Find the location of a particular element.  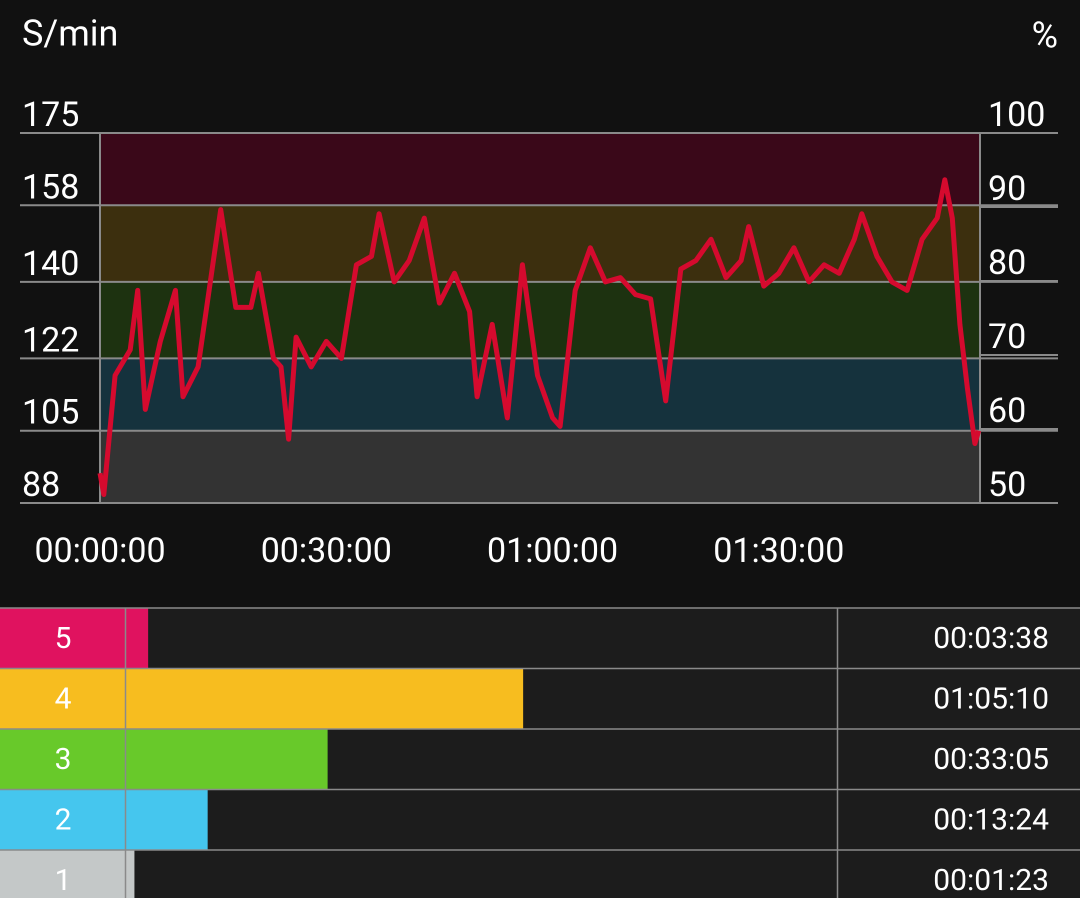

y-tick-label: 175 is located at coordinates (50, 115).